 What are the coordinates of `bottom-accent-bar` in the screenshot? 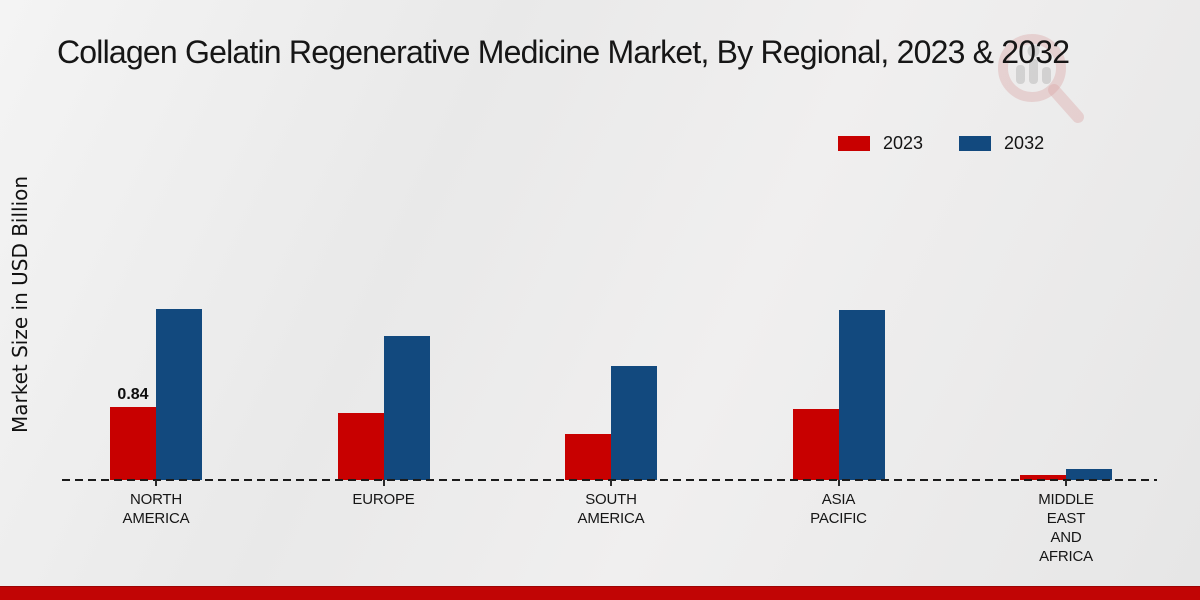 It's located at (600, 593).